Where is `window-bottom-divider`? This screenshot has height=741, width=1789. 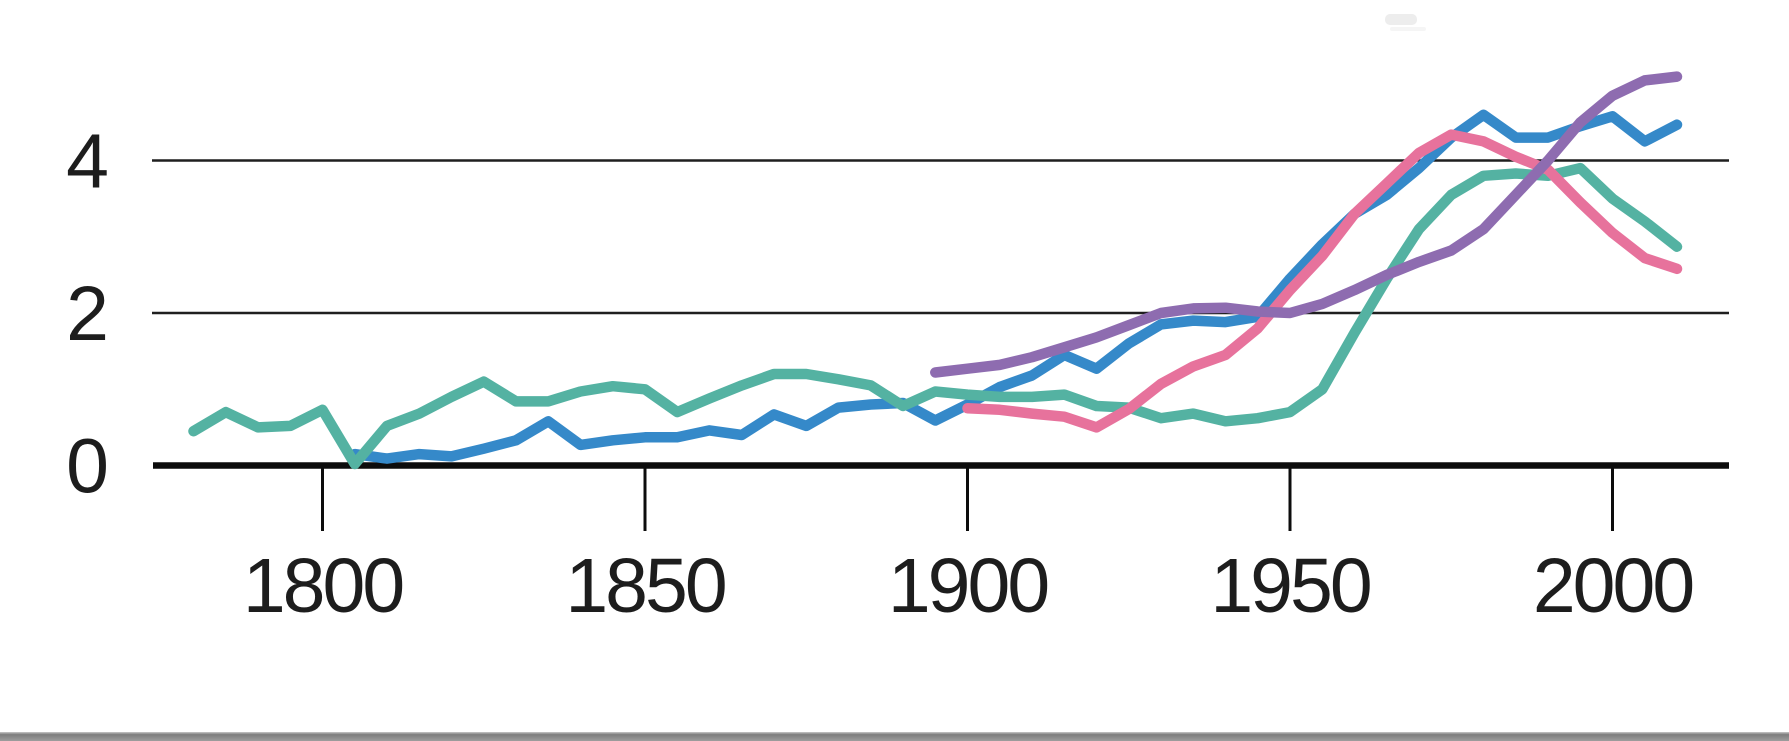 window-bottom-divider is located at coordinates (894, 736).